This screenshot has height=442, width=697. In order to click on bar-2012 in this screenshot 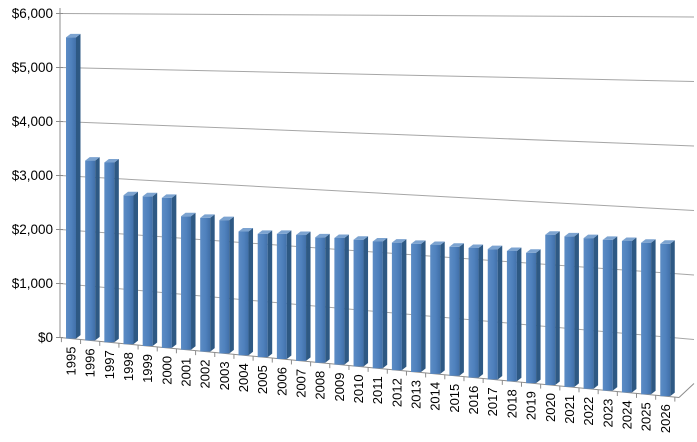, I will do `click(399, 305)`.